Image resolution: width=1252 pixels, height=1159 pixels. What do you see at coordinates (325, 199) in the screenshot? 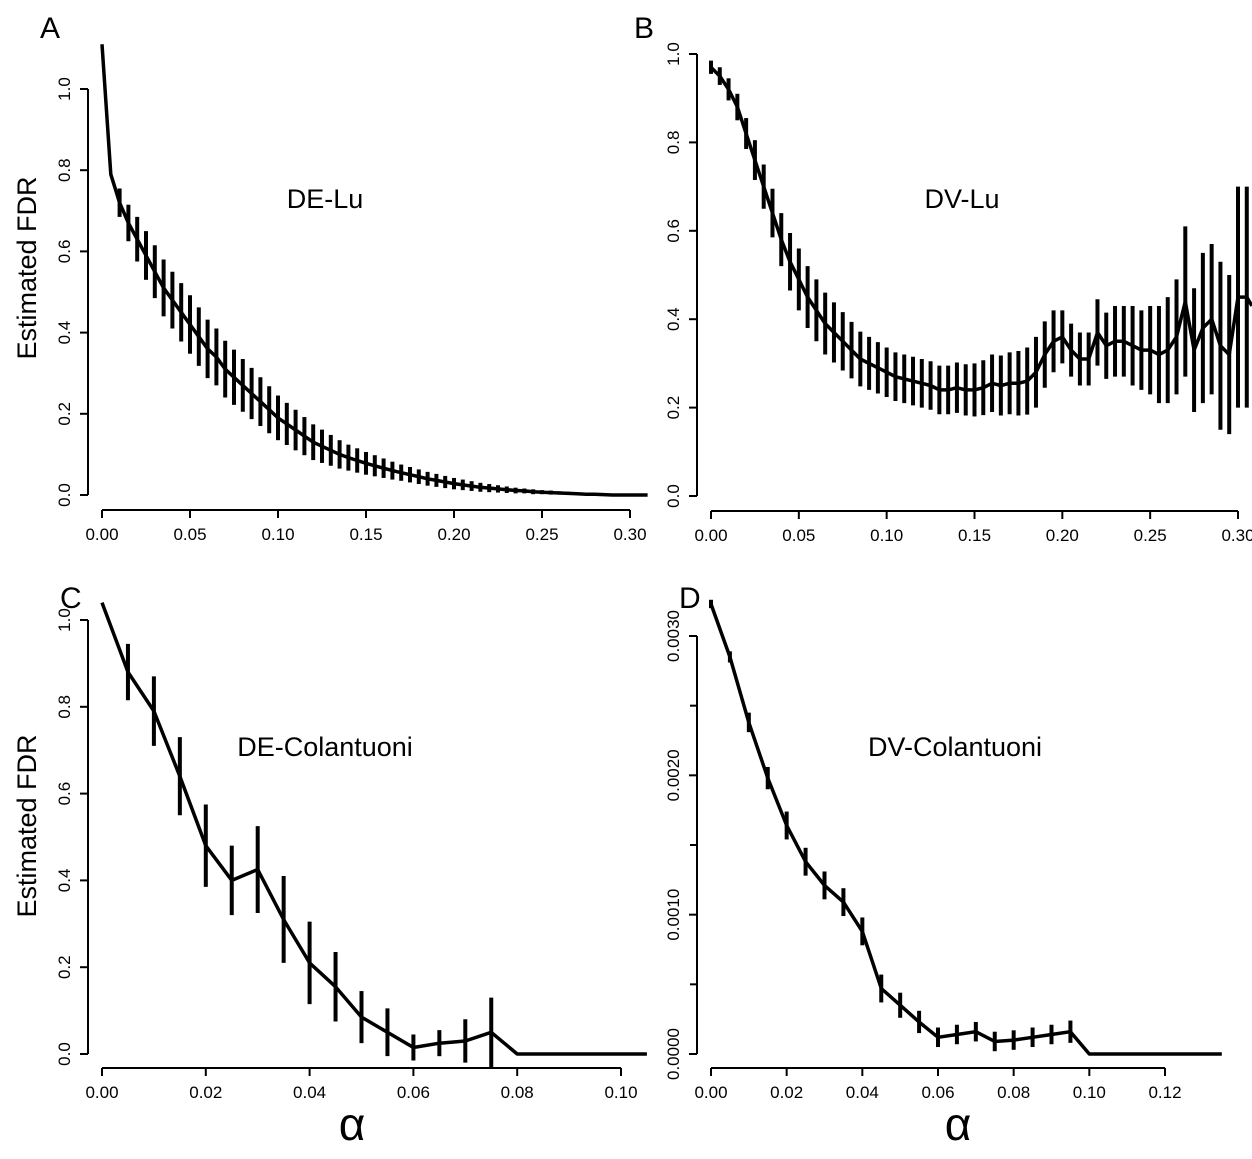
I see `panel-annotation: DE-Lu` at bounding box center [325, 199].